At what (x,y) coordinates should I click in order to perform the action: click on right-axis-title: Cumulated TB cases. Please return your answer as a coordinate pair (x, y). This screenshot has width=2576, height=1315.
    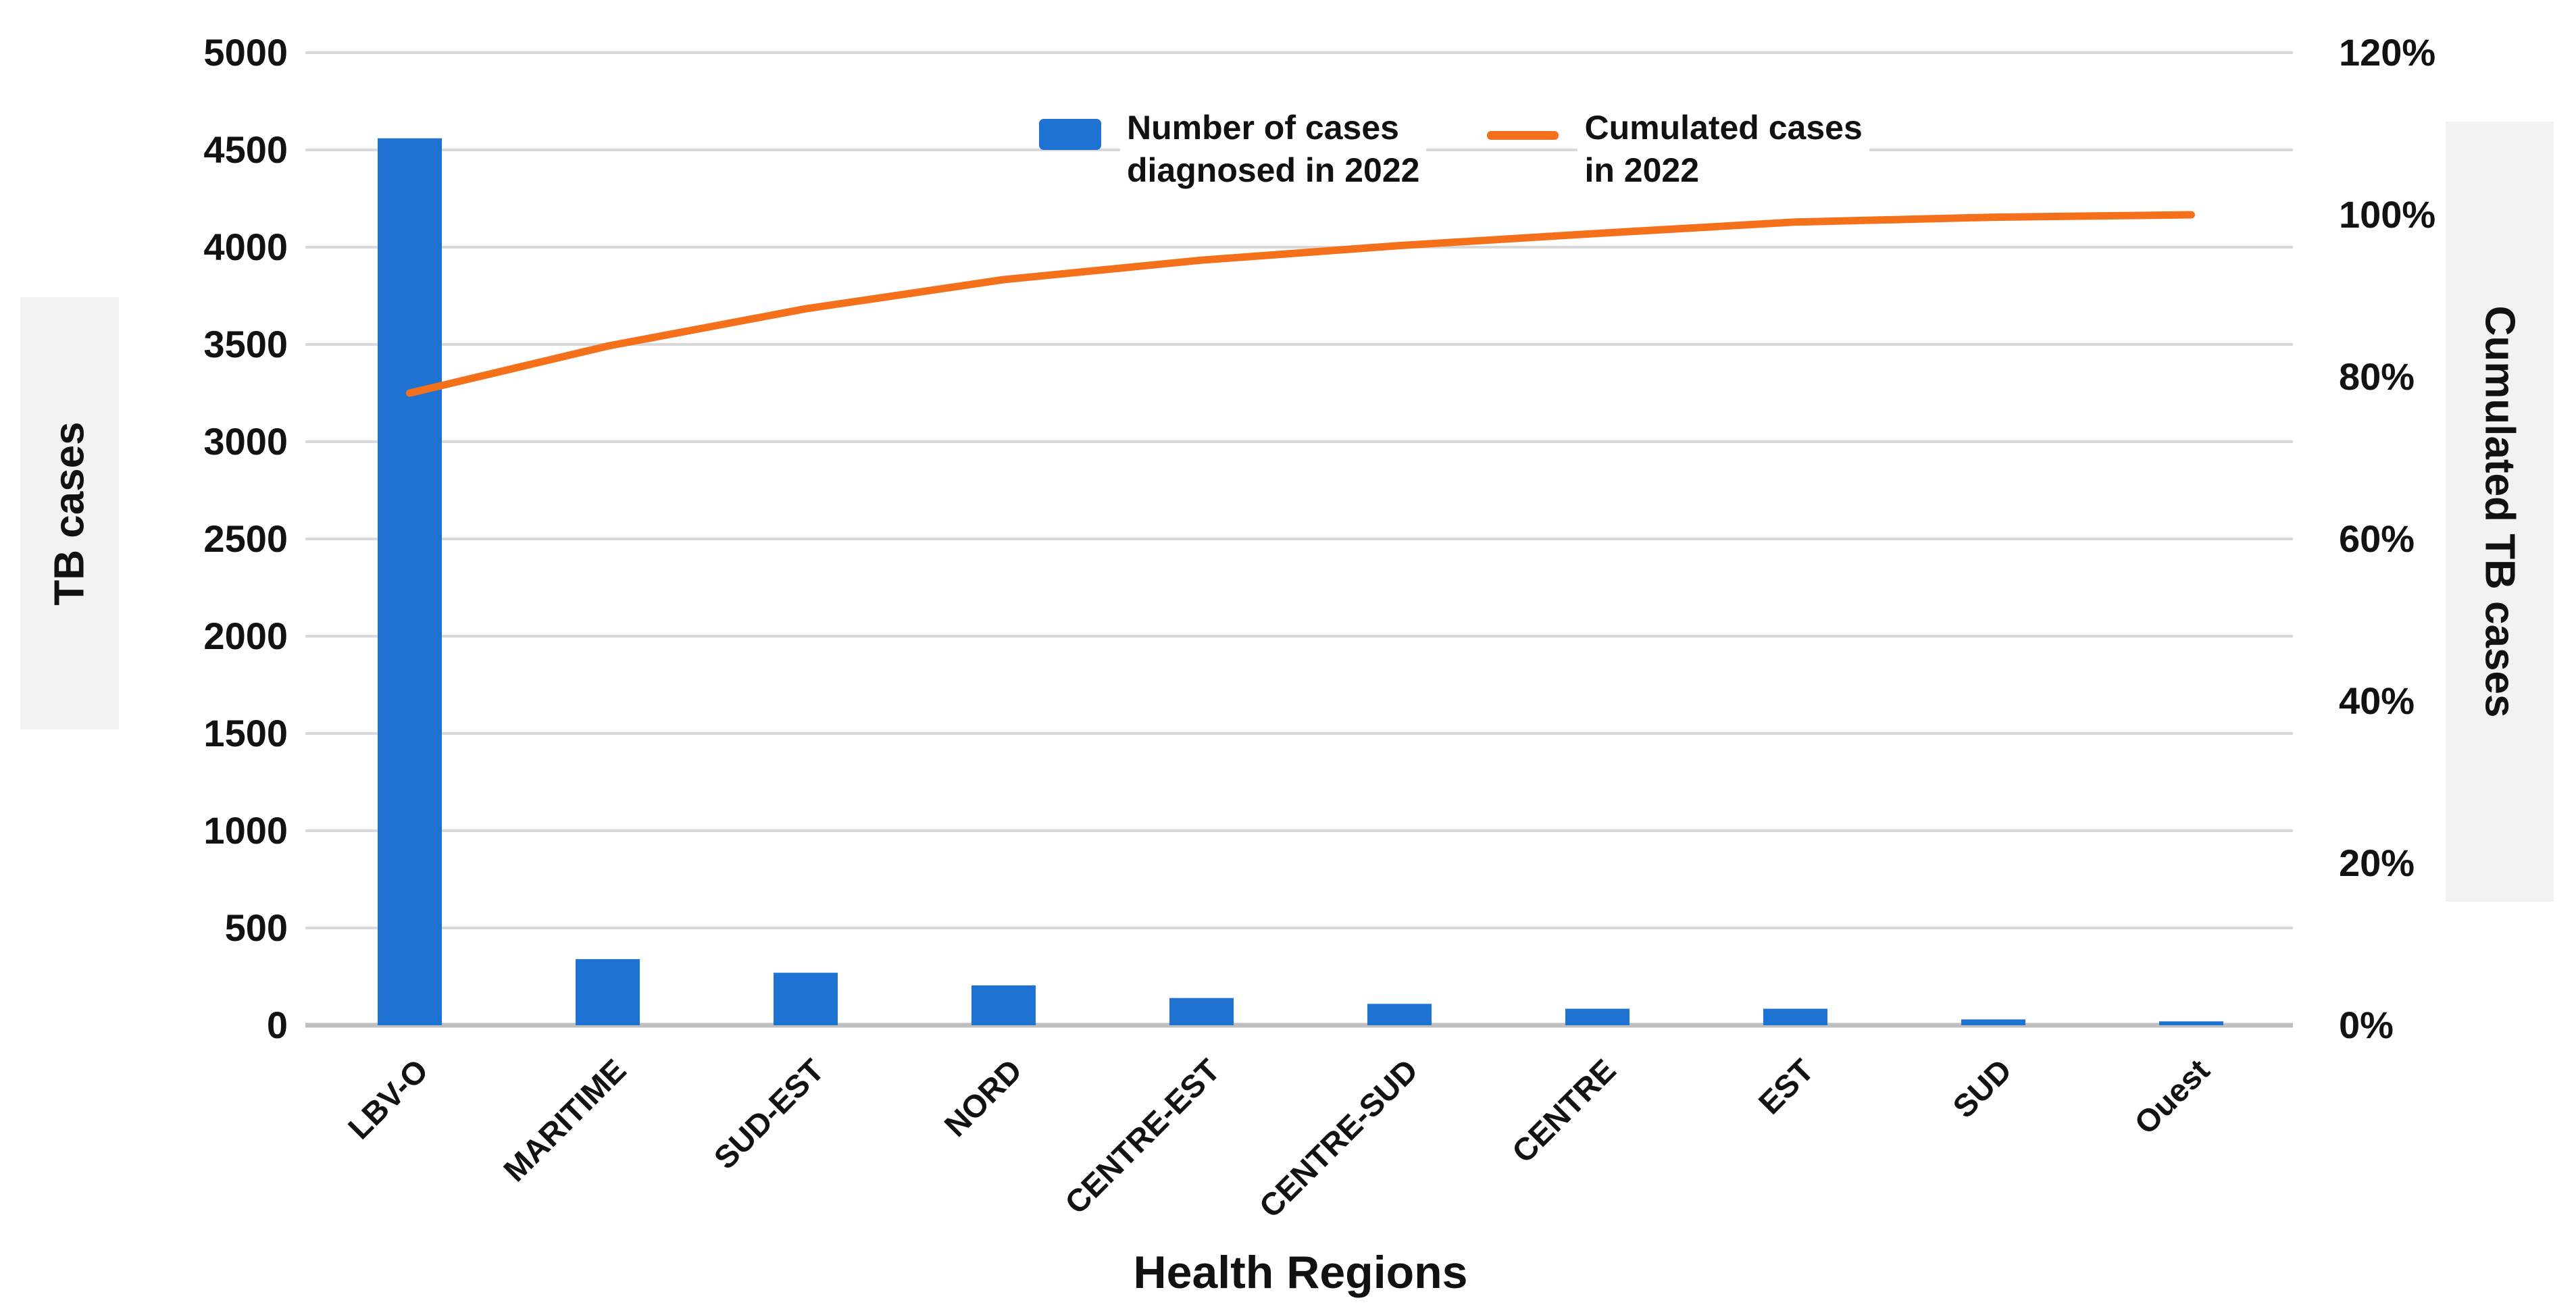
    Looking at the image, I should click on (2499, 511).